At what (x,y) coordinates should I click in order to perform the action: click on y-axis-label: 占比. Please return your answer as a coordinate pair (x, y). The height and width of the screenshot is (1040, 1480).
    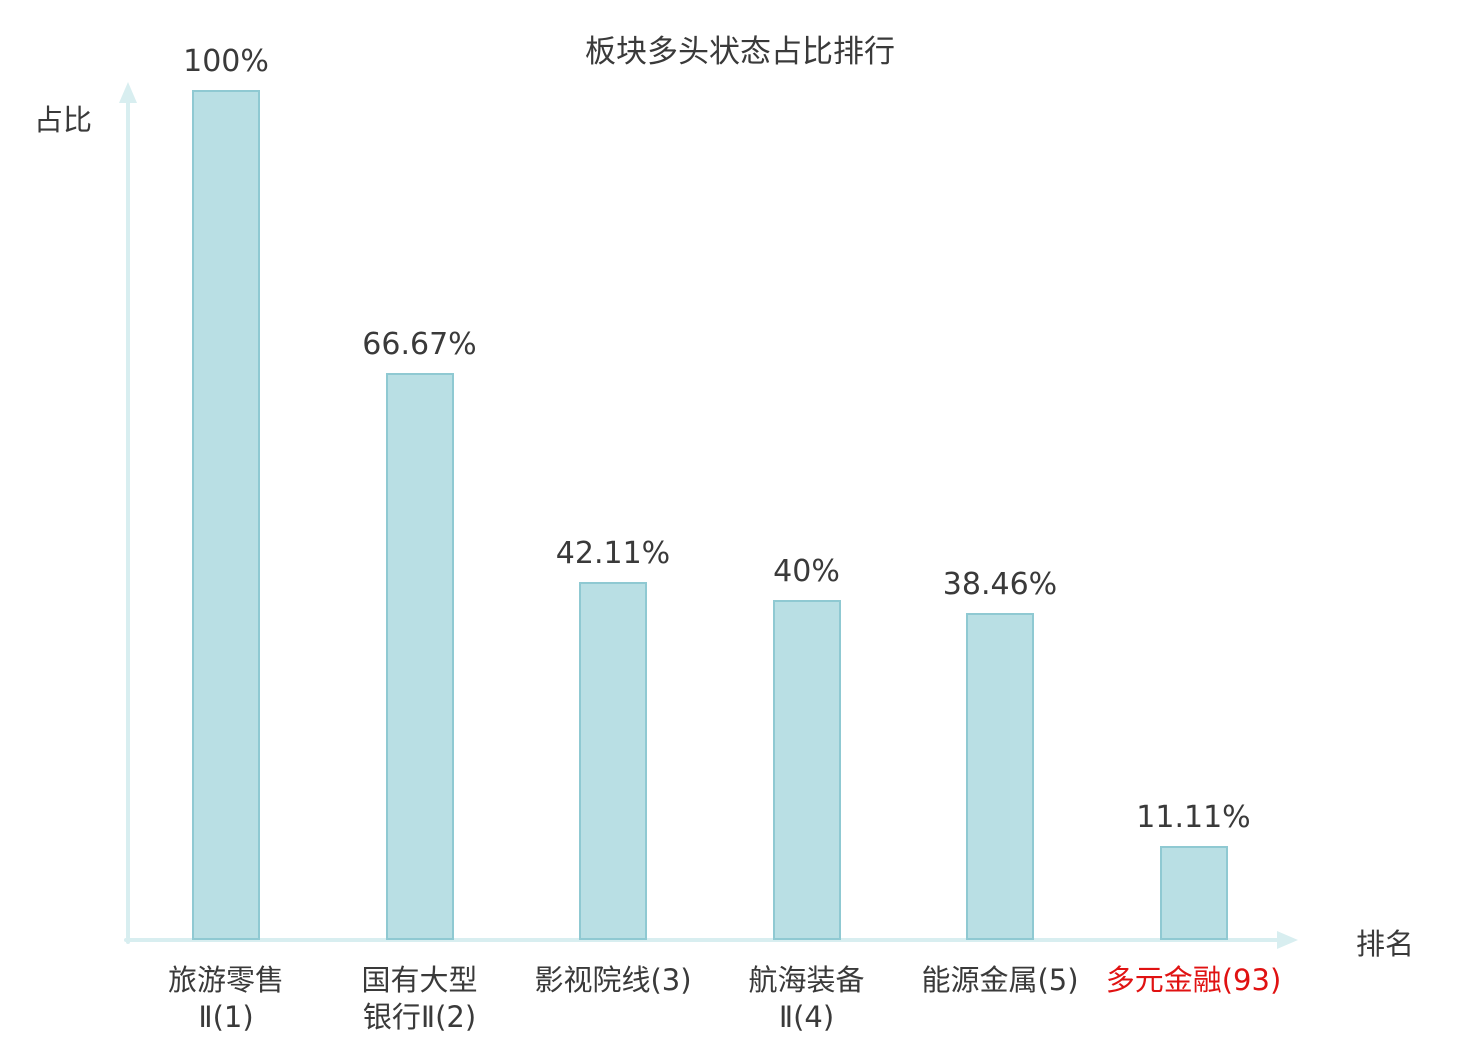
    Looking at the image, I should click on (63, 120).